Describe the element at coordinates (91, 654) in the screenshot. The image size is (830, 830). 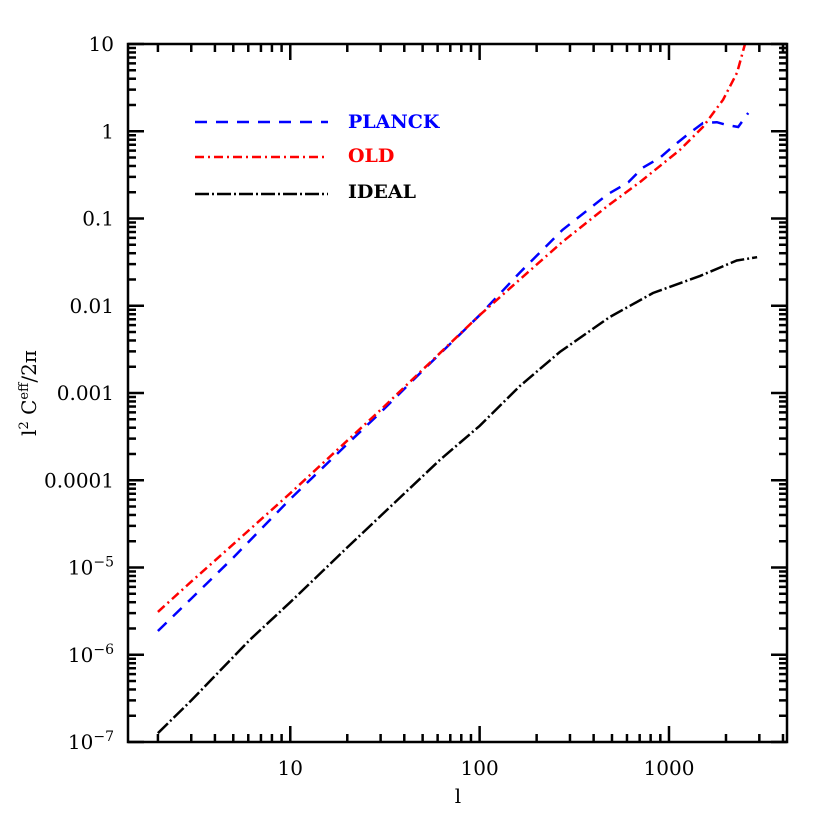
I see `y-tick-label: 10⁻⁶` at that location.